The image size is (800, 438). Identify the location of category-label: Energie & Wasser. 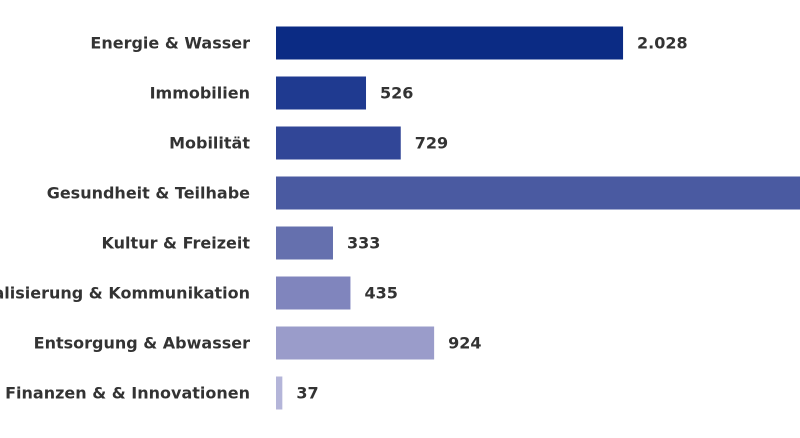
(170, 43).